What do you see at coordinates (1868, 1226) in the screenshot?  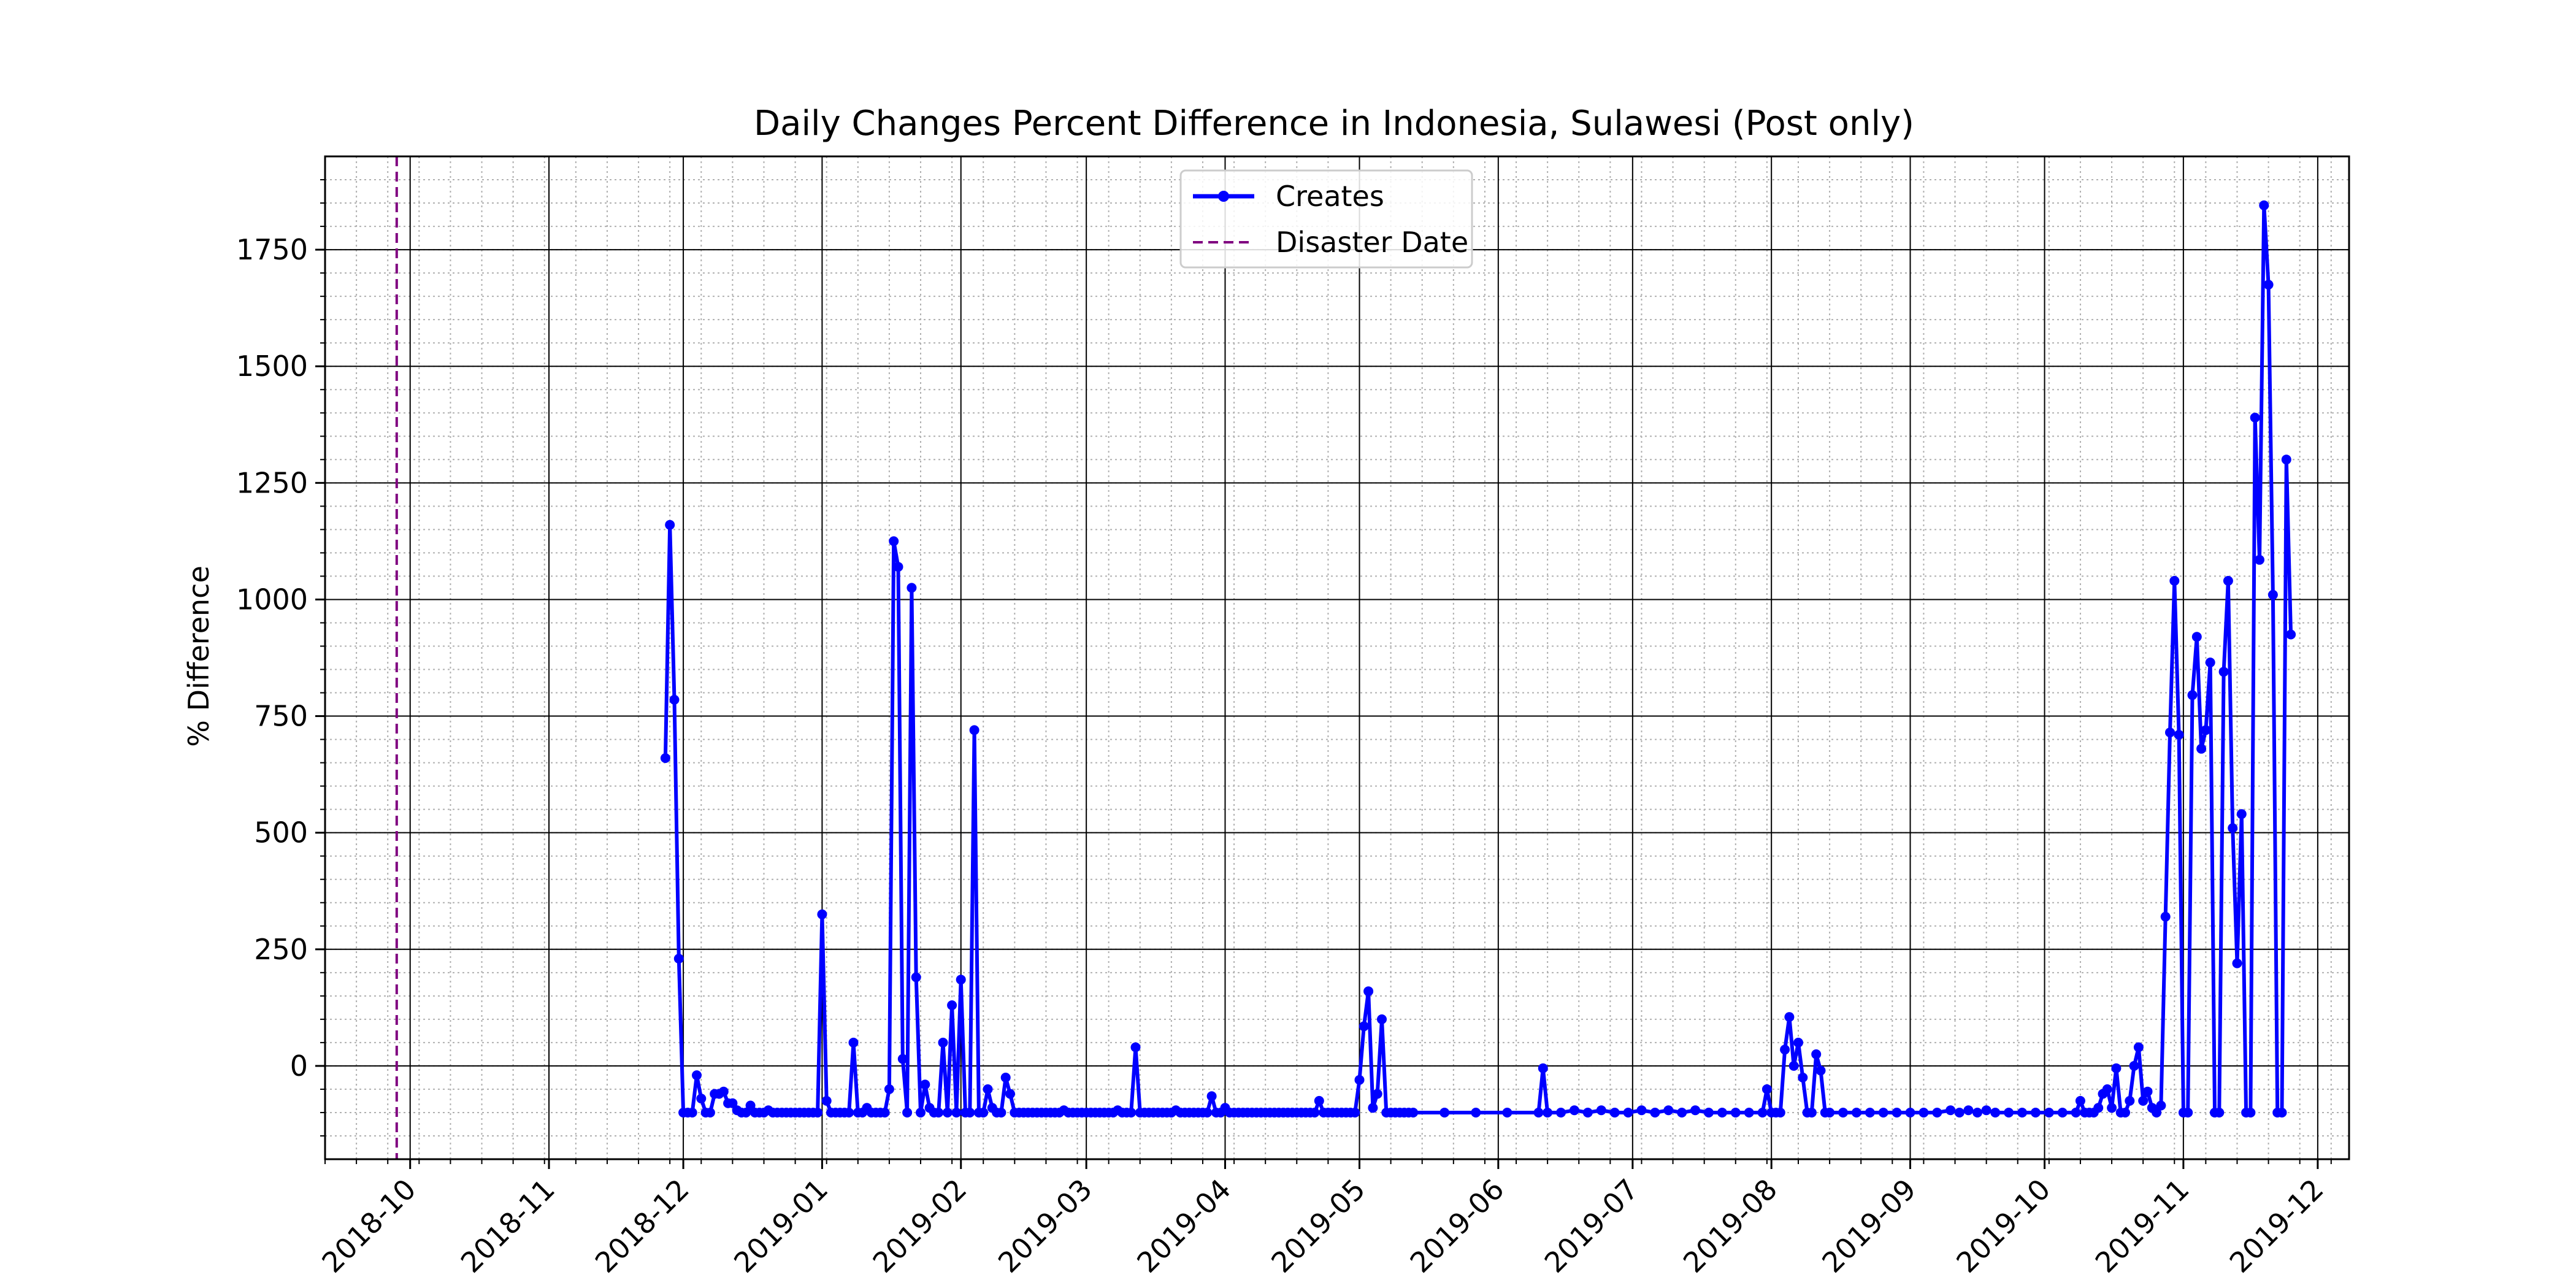 I see `x-tick-label: 2019-09` at bounding box center [1868, 1226].